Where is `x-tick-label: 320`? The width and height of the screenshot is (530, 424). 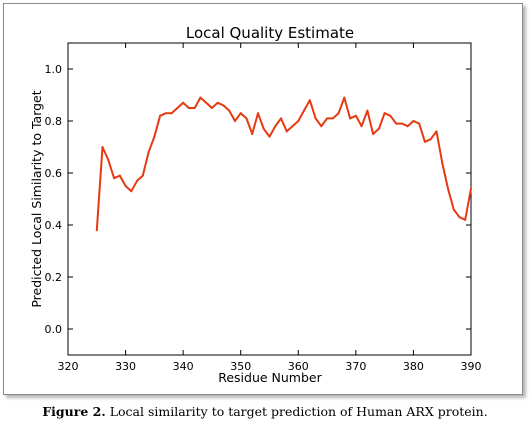 x-tick-label: 320 is located at coordinates (68, 366).